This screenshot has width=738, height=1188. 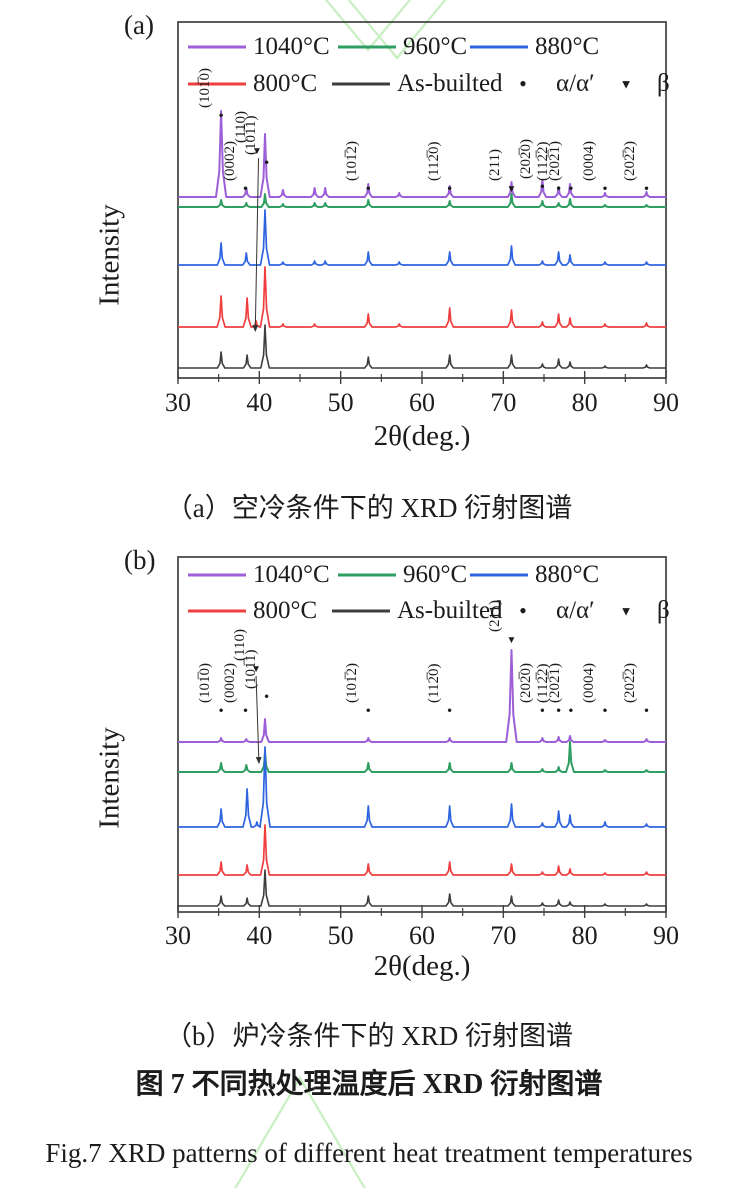 What do you see at coordinates (542, 187) in the screenshot?
I see `peak-marker-(202̅0)-a: •` at bounding box center [542, 187].